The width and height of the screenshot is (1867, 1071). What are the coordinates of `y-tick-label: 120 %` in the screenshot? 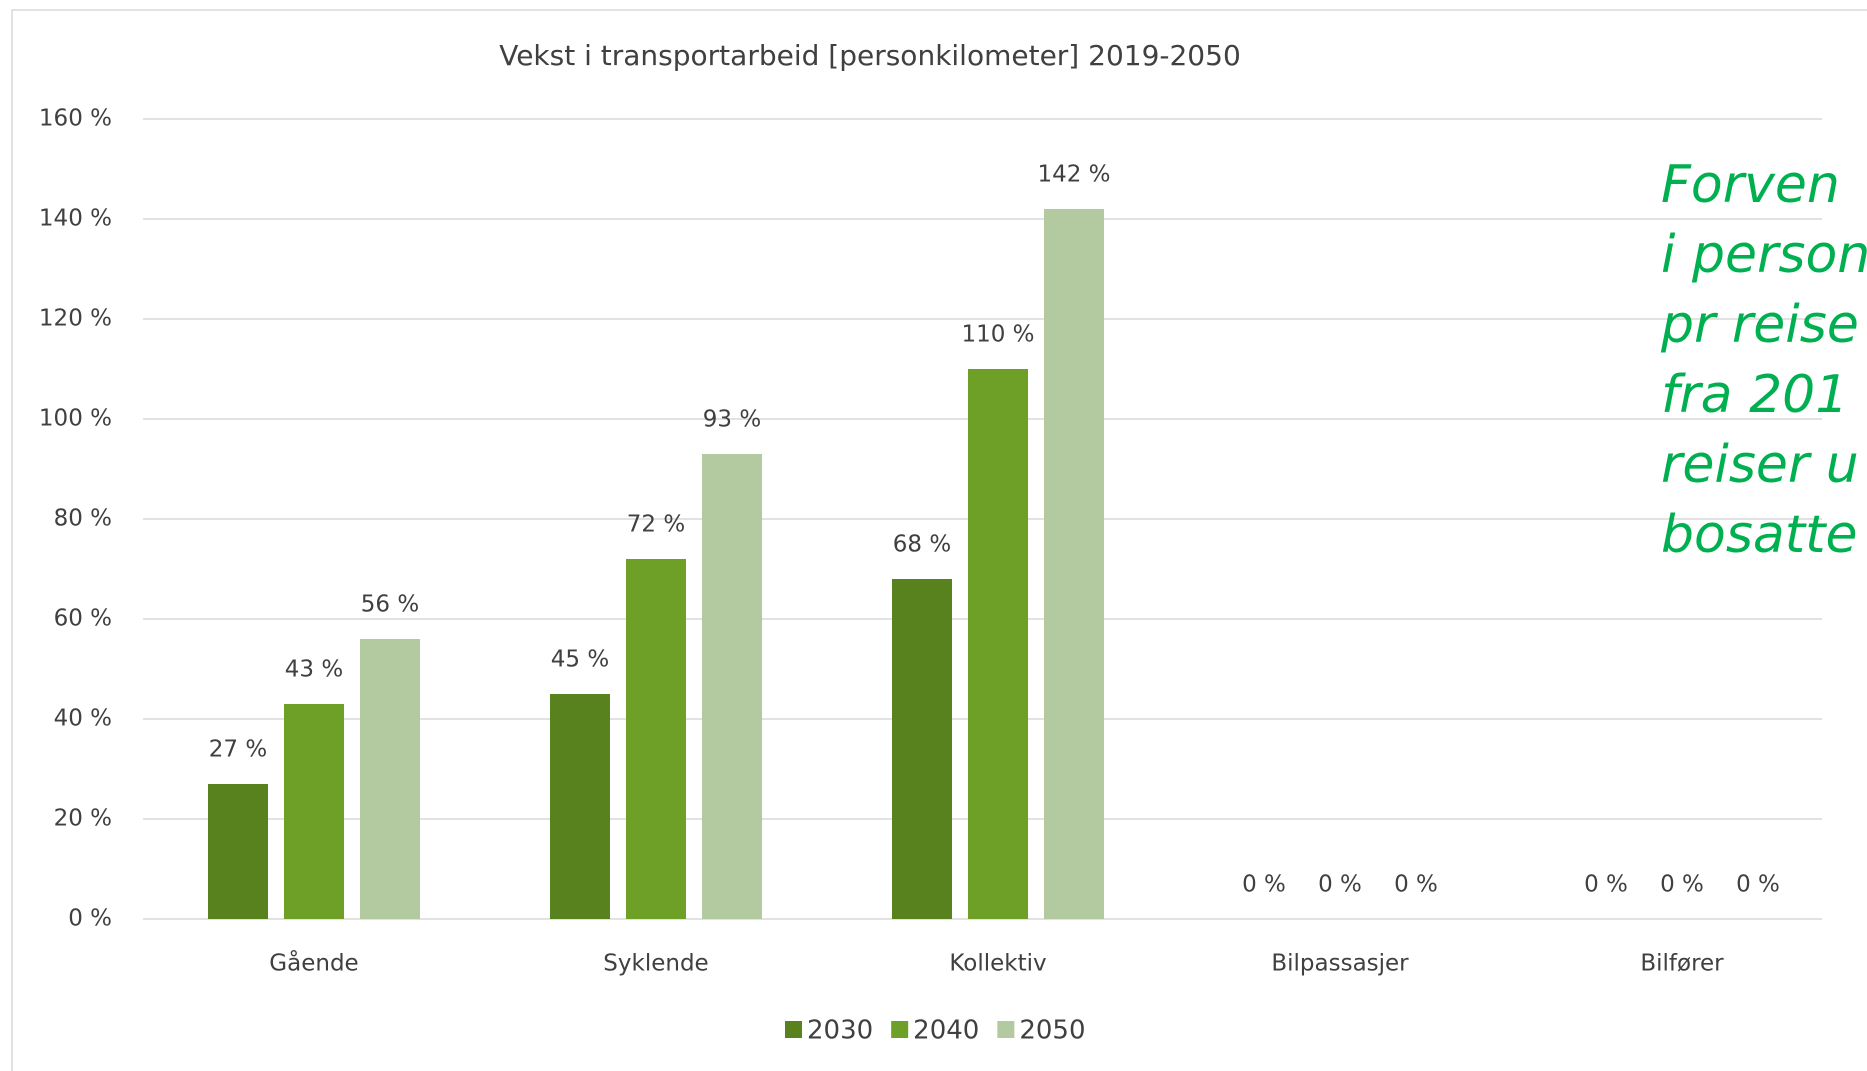 It's located at (75, 319).